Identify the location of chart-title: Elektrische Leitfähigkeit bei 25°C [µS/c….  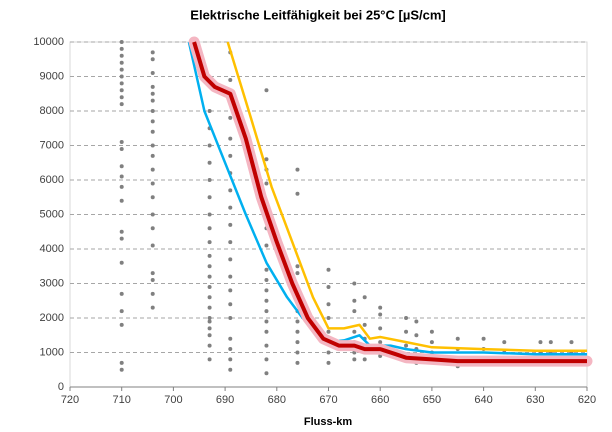
(317, 14).